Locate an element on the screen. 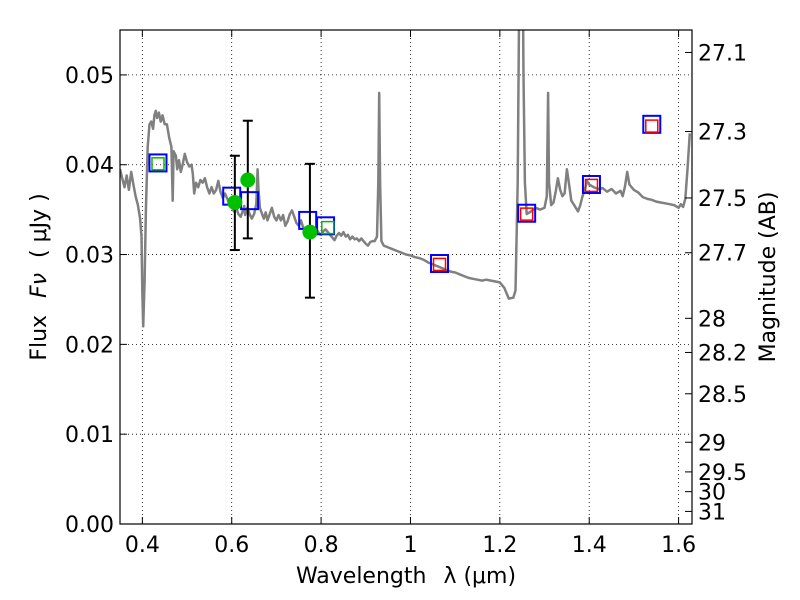 This screenshot has width=800, height=600. y-axis-label-text: Flux is located at coordinates (39, 338).